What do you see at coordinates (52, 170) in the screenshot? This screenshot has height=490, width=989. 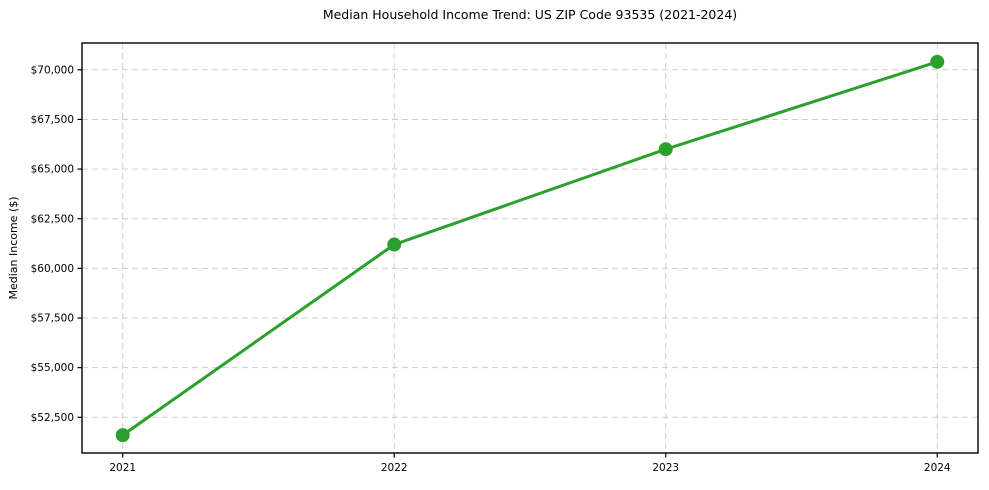 I see `y-tick-label: $65,000` at bounding box center [52, 170].